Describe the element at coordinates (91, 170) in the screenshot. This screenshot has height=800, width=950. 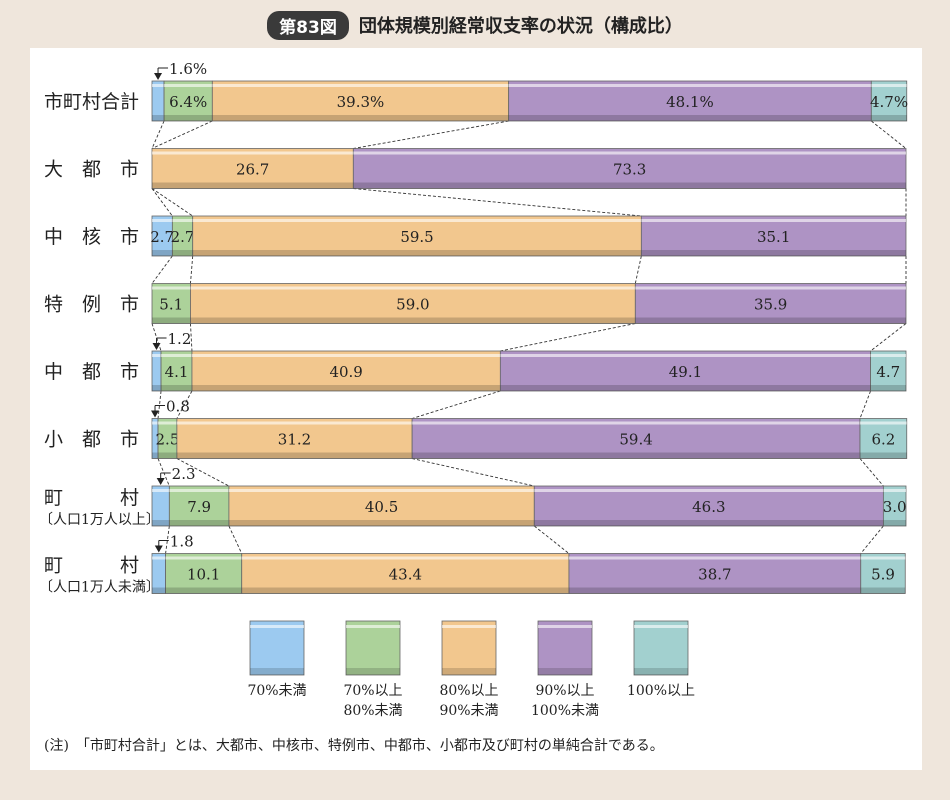
I see `category-label: 大 都 市` at that location.